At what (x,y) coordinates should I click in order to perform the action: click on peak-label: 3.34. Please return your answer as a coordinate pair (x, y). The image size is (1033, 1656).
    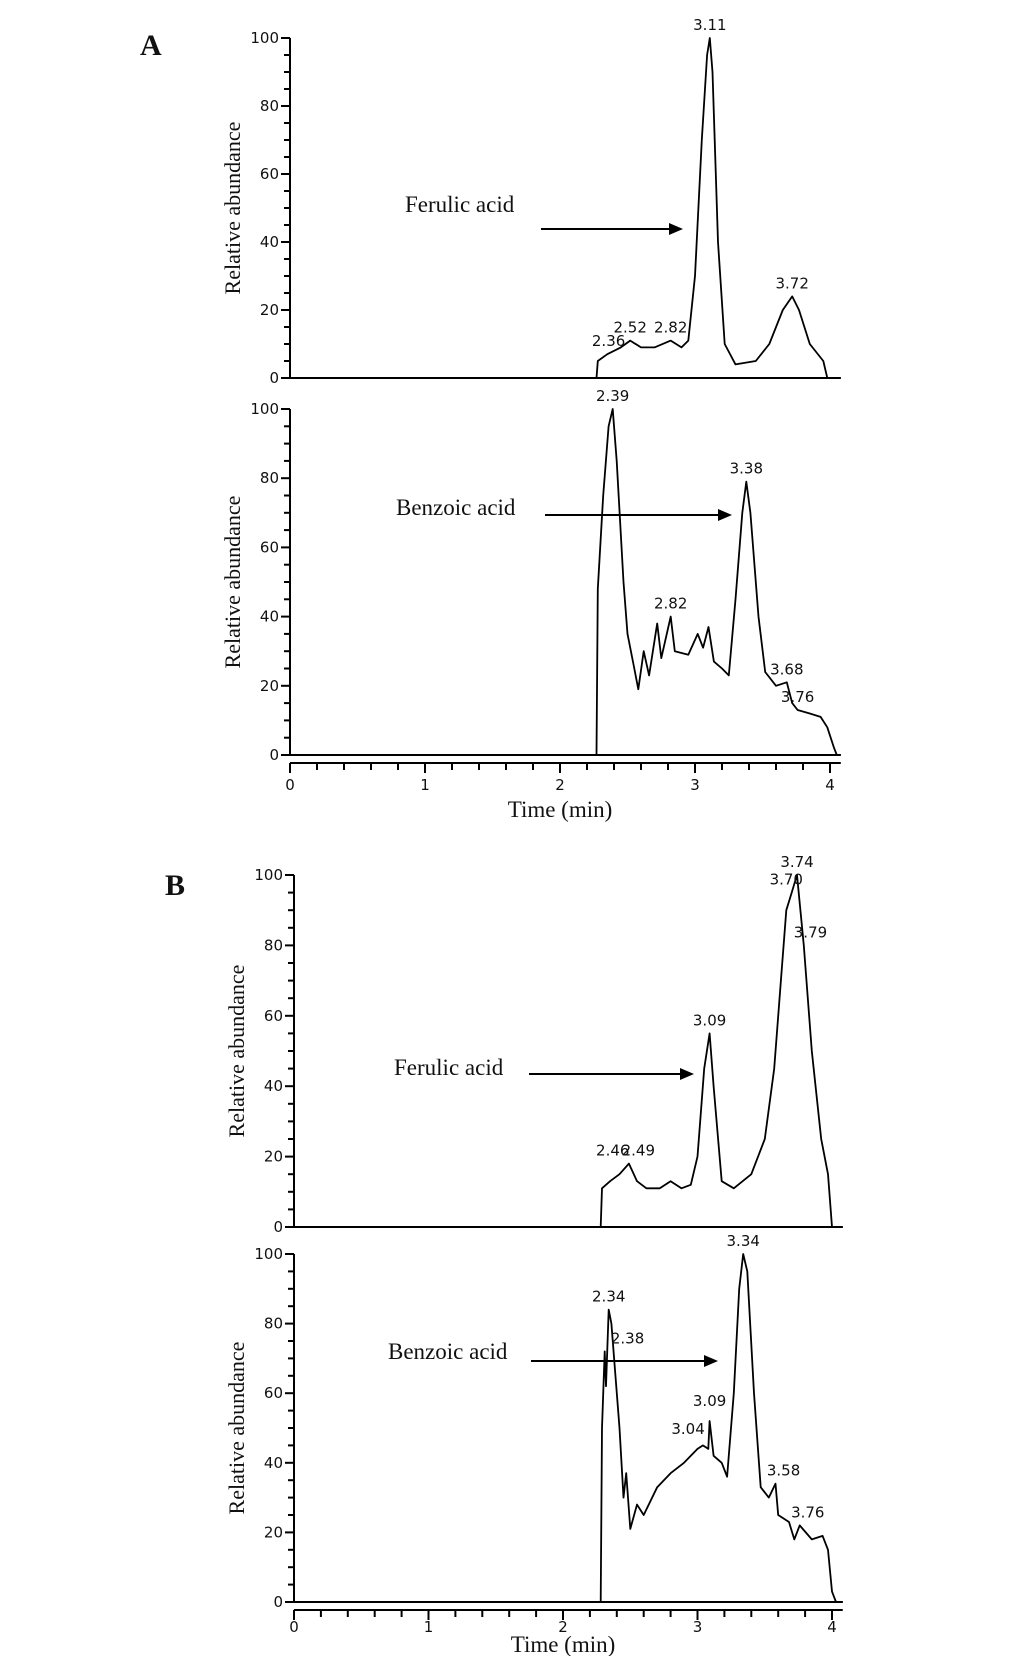
    Looking at the image, I should click on (743, 1241).